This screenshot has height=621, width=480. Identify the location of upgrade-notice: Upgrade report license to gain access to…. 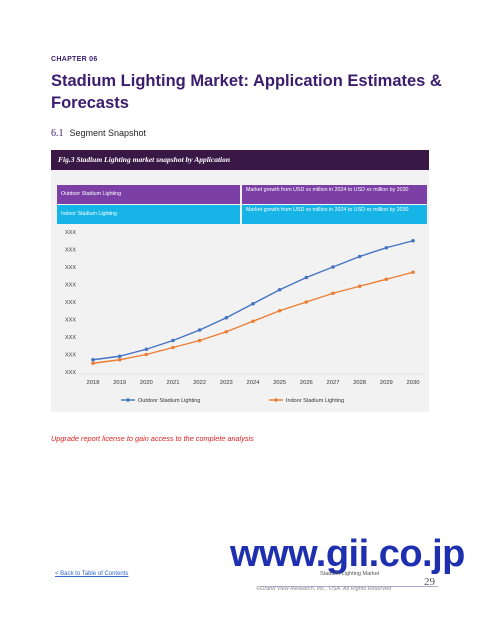
(152, 438).